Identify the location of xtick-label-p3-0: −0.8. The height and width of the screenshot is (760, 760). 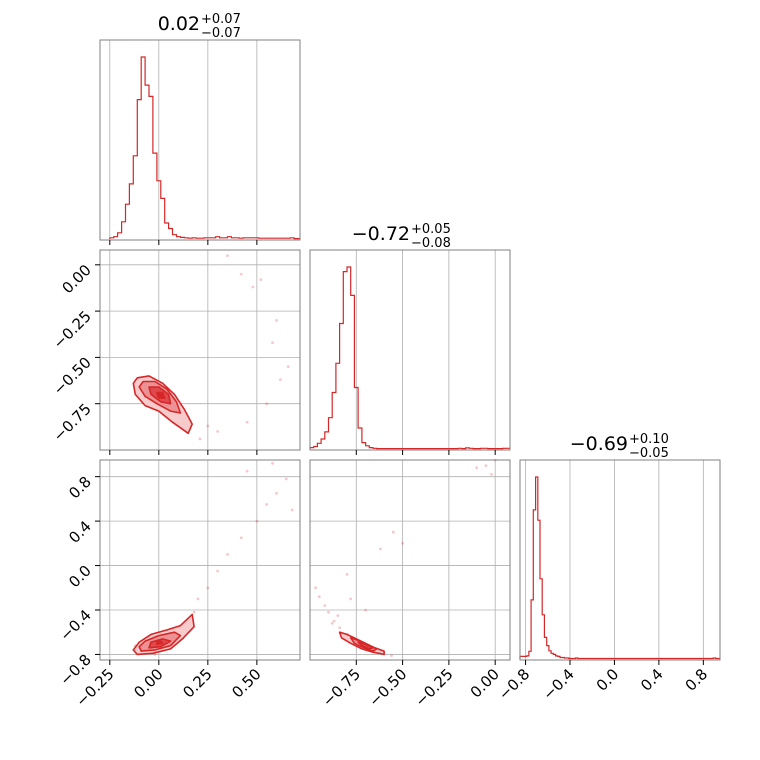
(514, 684).